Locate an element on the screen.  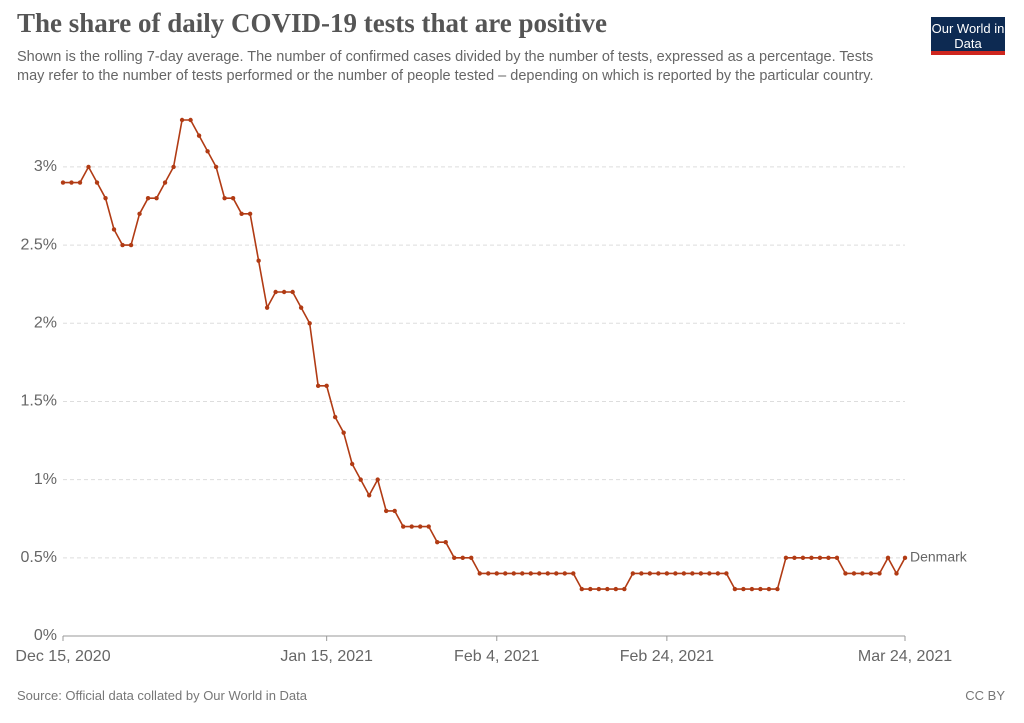
y-tick-label: 0% is located at coordinates (45, 635).